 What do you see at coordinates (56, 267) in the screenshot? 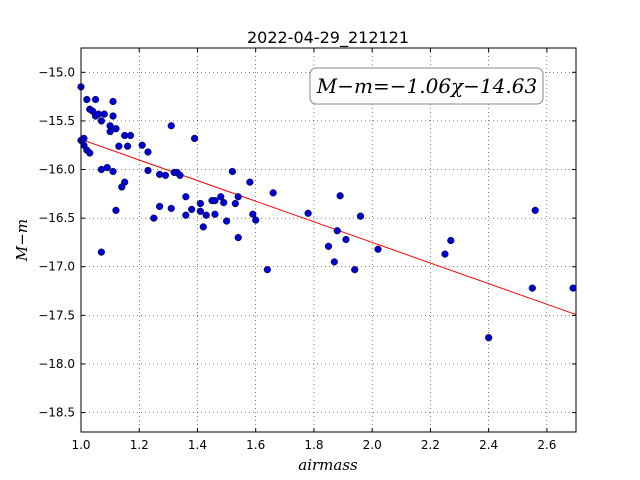
I see `y-tick-label: −17.0` at bounding box center [56, 267].